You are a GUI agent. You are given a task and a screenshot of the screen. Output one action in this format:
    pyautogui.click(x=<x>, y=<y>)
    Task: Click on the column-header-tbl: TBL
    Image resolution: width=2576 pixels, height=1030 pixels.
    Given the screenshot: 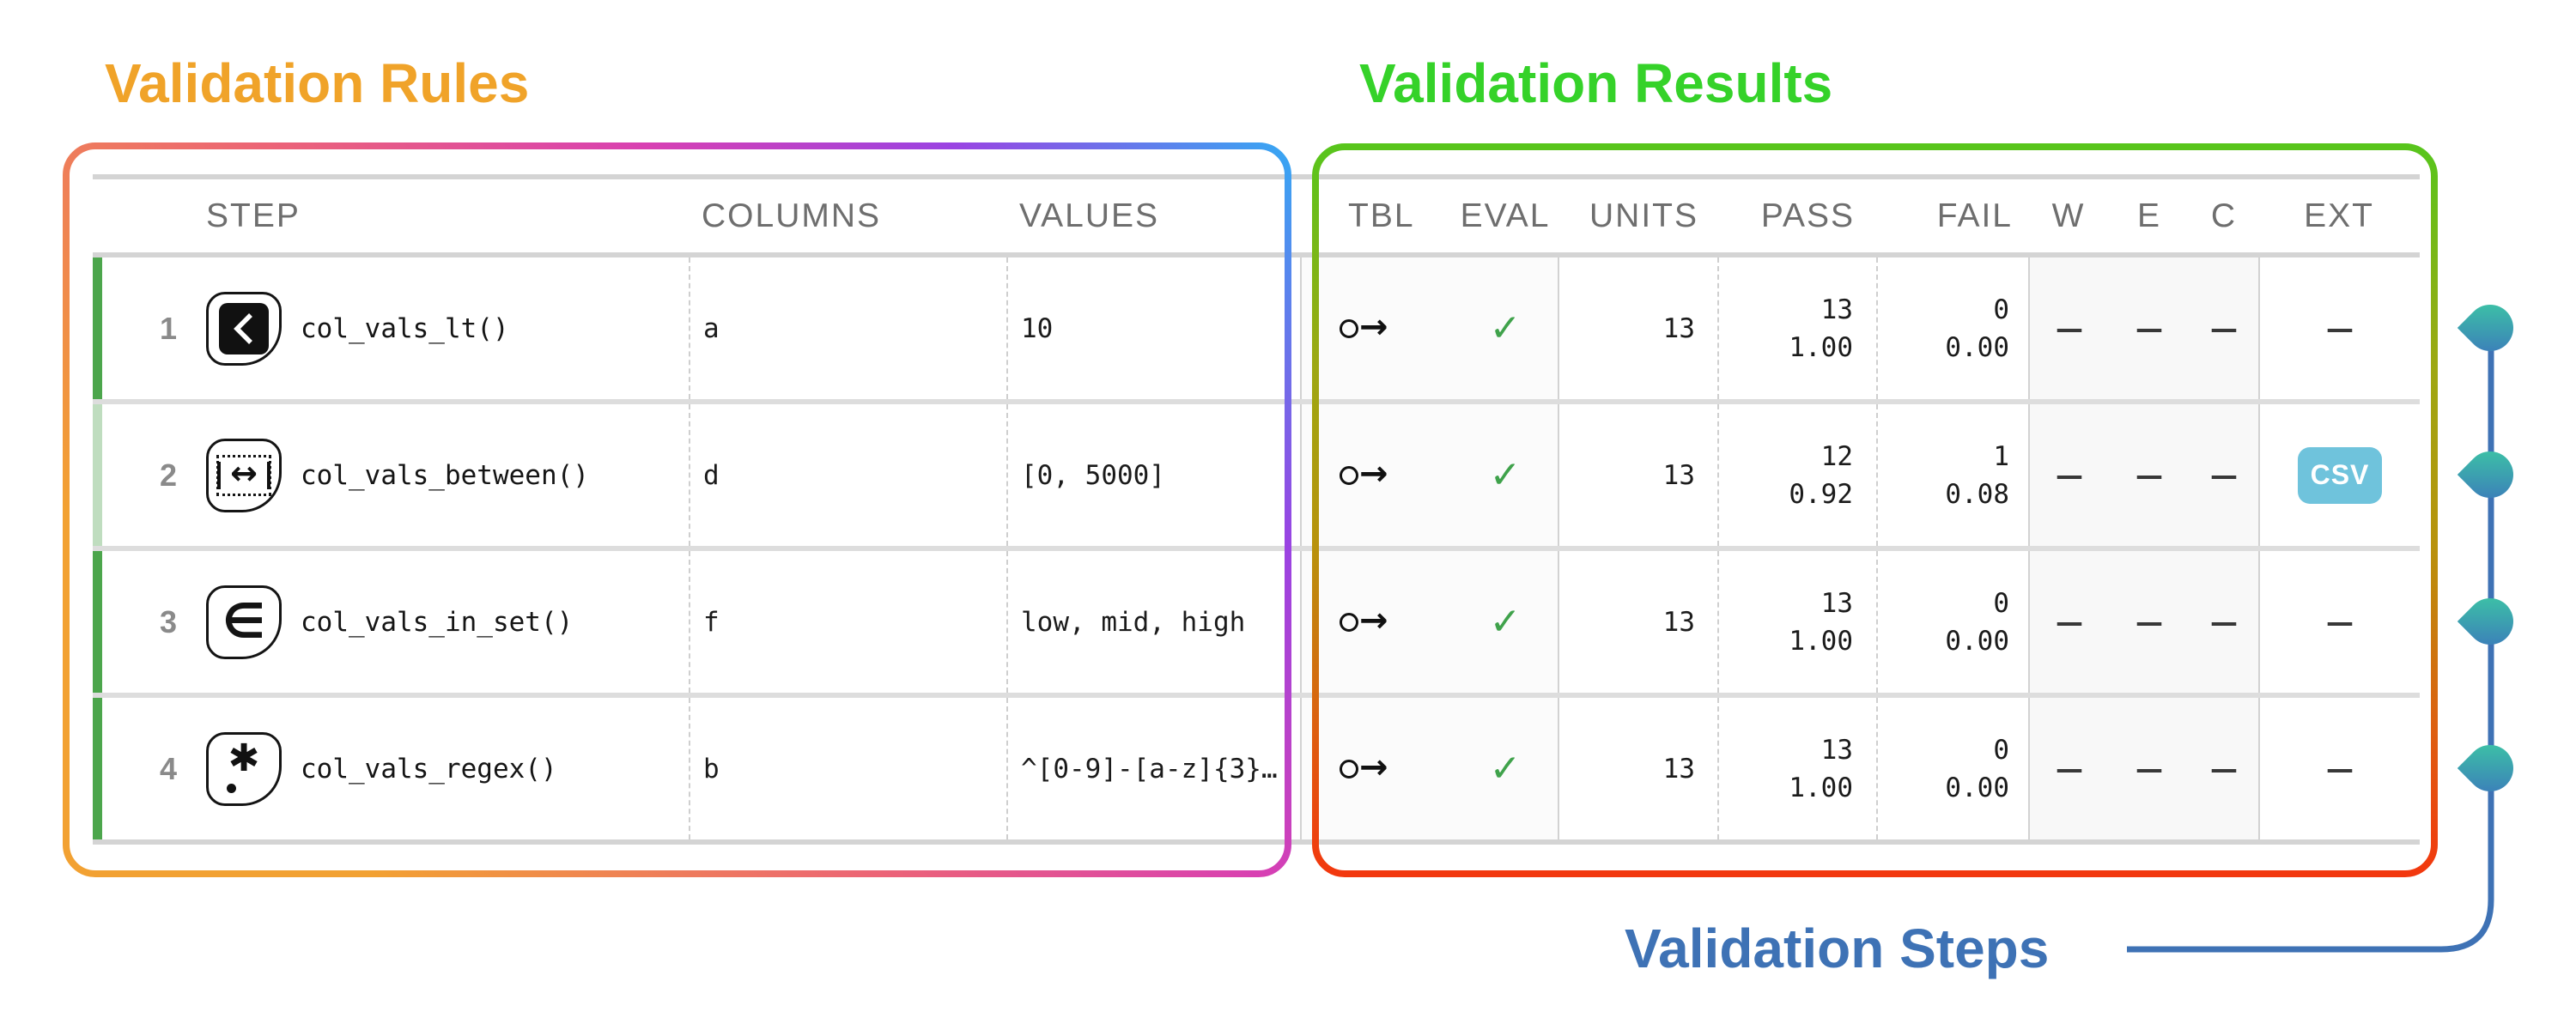 What is the action you would take?
    pyautogui.click(x=1382, y=215)
    